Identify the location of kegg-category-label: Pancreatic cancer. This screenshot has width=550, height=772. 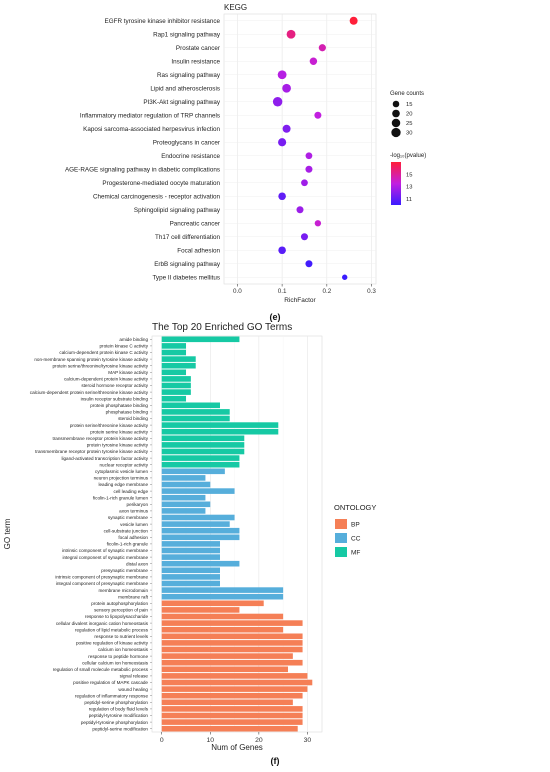
(195, 224).